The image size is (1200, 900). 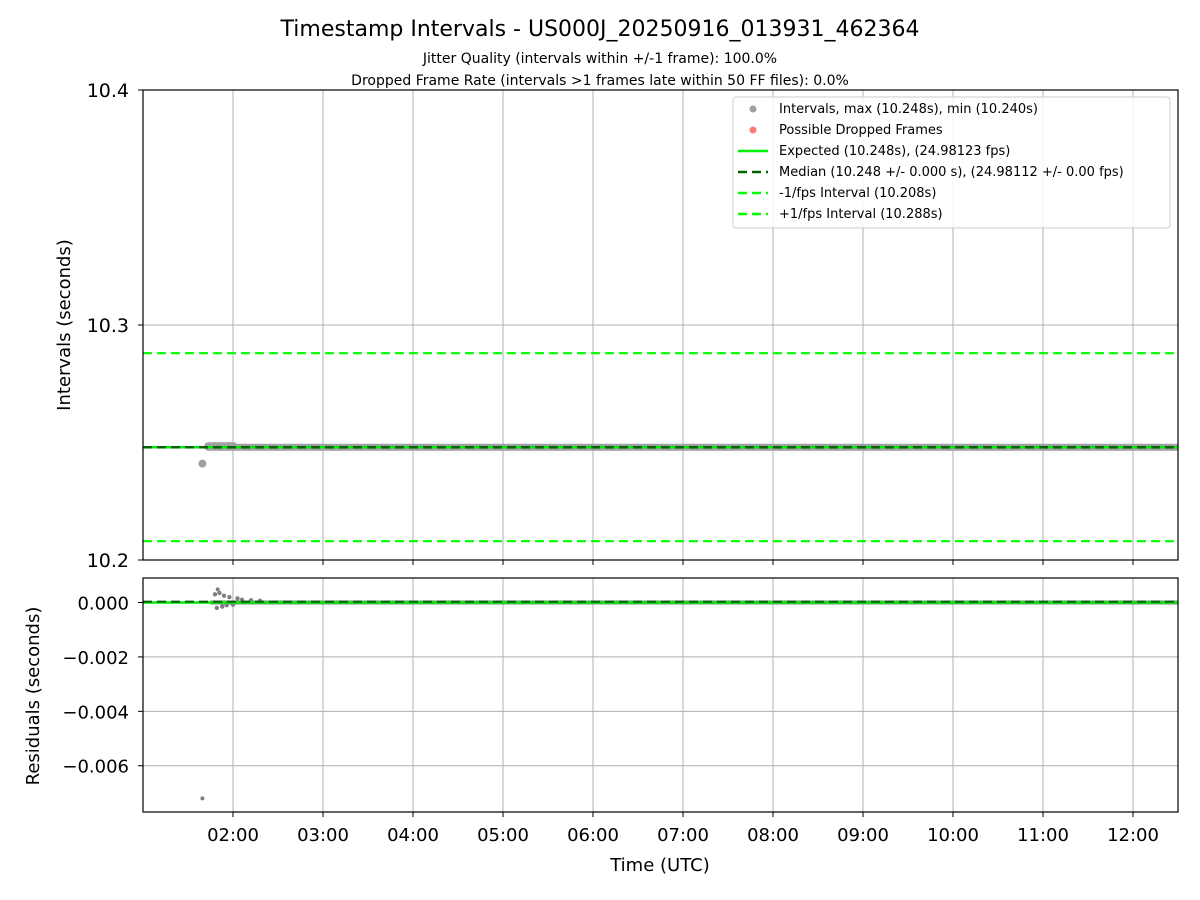 What do you see at coordinates (953, 835) in the screenshot?
I see `x-tick-label: 10:00` at bounding box center [953, 835].